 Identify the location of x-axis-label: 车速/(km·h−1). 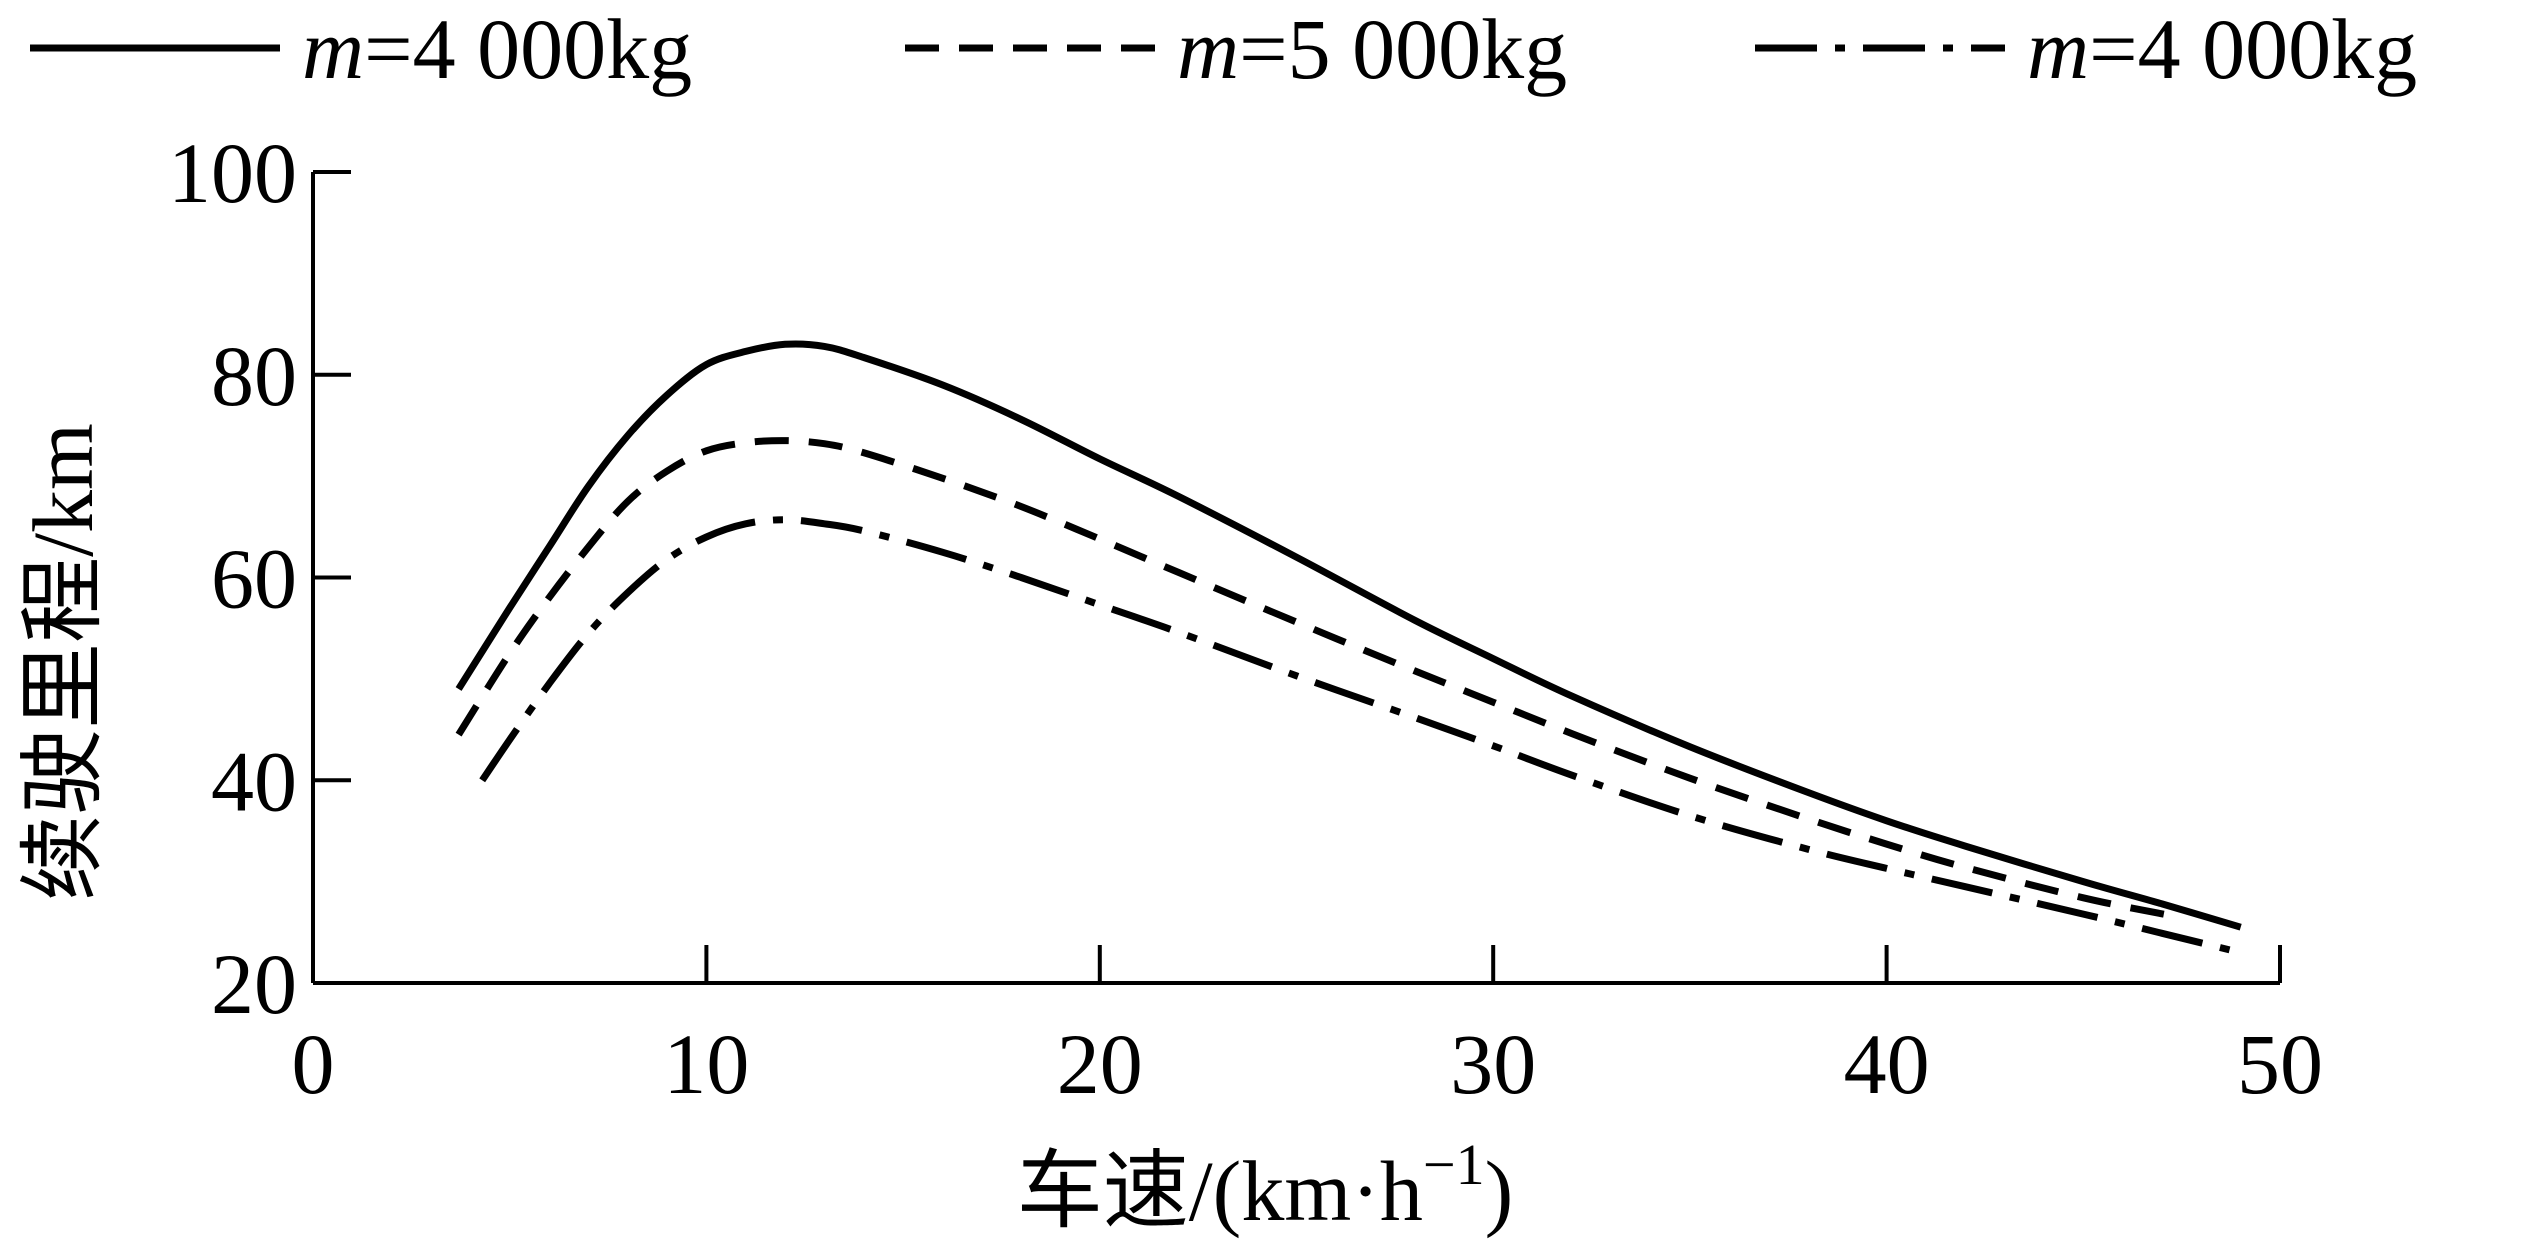
(1265, 1185).